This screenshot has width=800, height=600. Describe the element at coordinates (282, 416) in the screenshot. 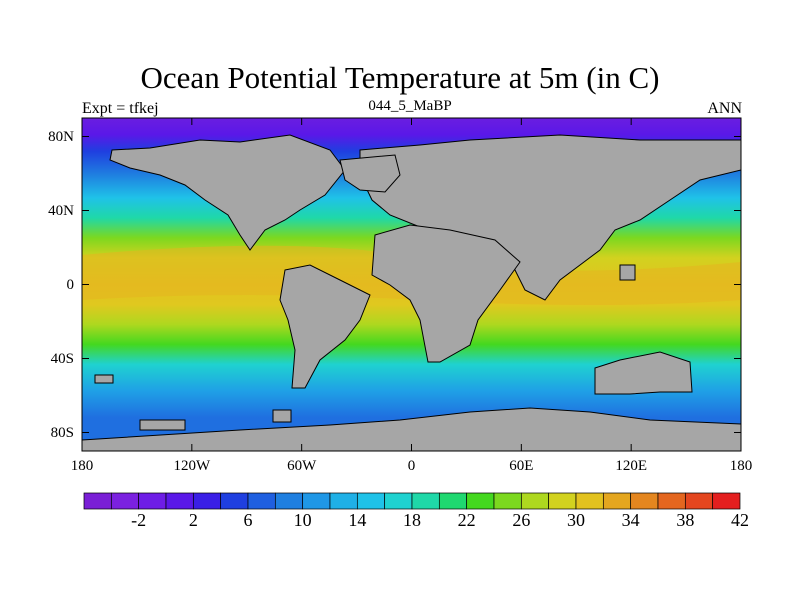

I see `island-c` at that location.